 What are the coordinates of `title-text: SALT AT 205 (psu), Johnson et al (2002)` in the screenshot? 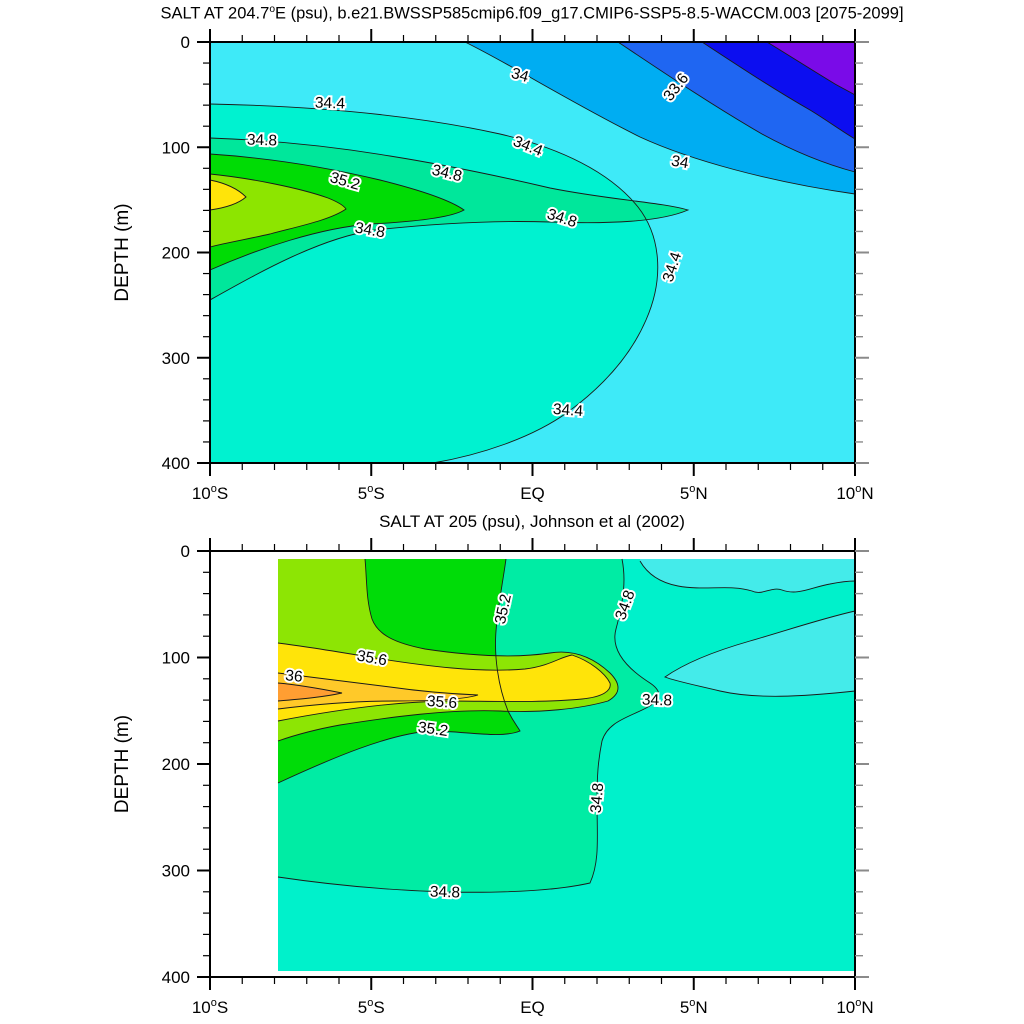 It's located at (532, 521).